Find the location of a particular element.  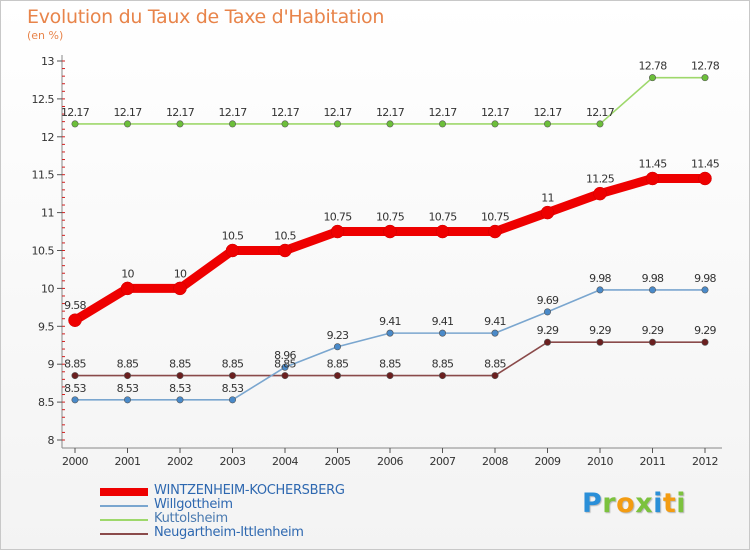

proxiti-logo: Proxiti is located at coordinates (634, 503).